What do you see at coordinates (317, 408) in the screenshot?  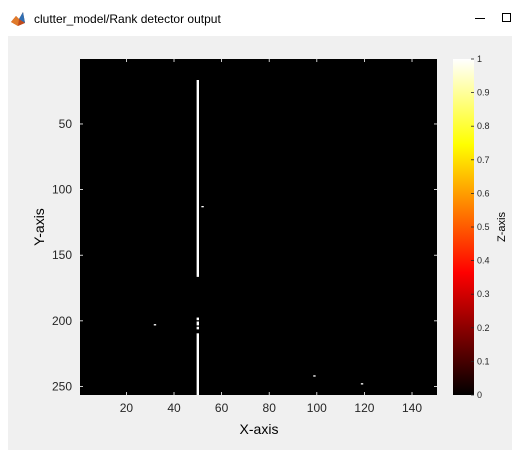 I see `x-tick-label: 100` at bounding box center [317, 408].